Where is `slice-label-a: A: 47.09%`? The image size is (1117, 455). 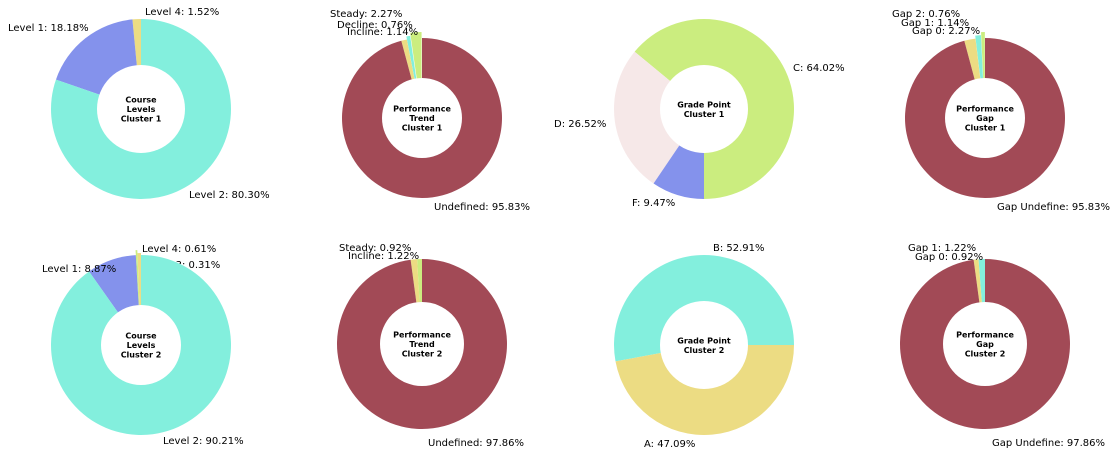
slice-label-a: A: 47.09% is located at coordinates (669, 444).